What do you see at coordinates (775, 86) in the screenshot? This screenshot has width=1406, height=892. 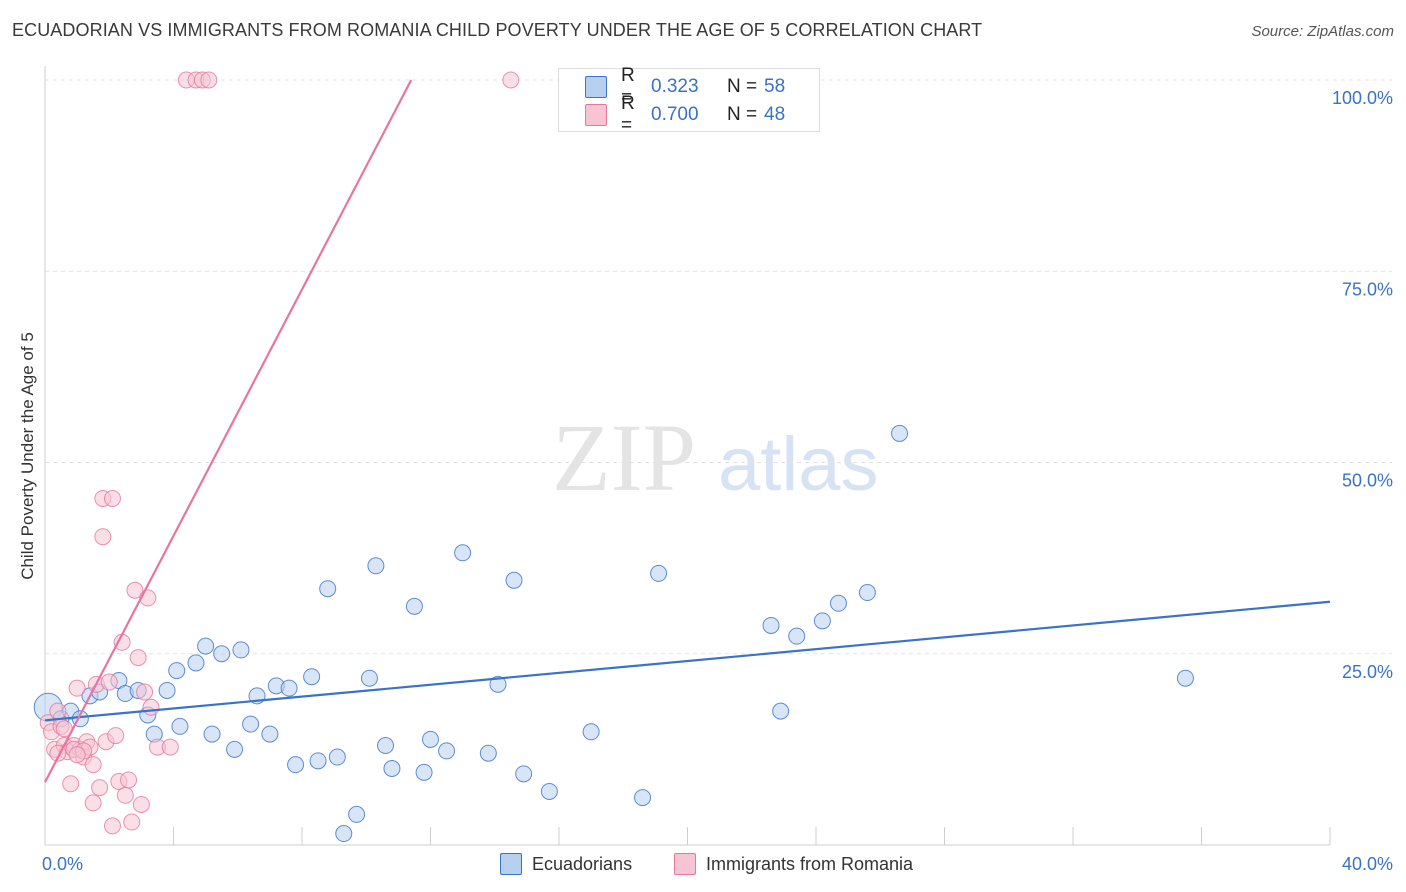 I see `n-value: 58` at bounding box center [775, 86].